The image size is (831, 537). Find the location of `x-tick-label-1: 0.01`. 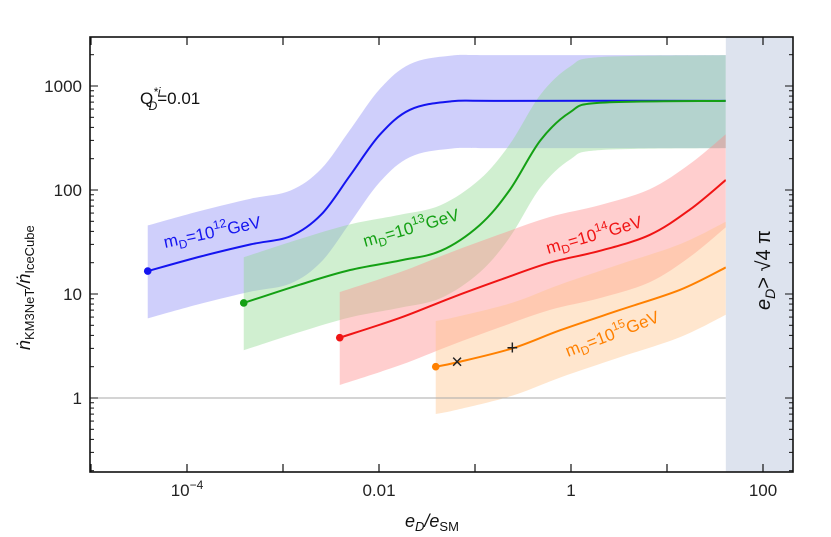

x-tick-label-1: 0.01 is located at coordinates (378, 490).